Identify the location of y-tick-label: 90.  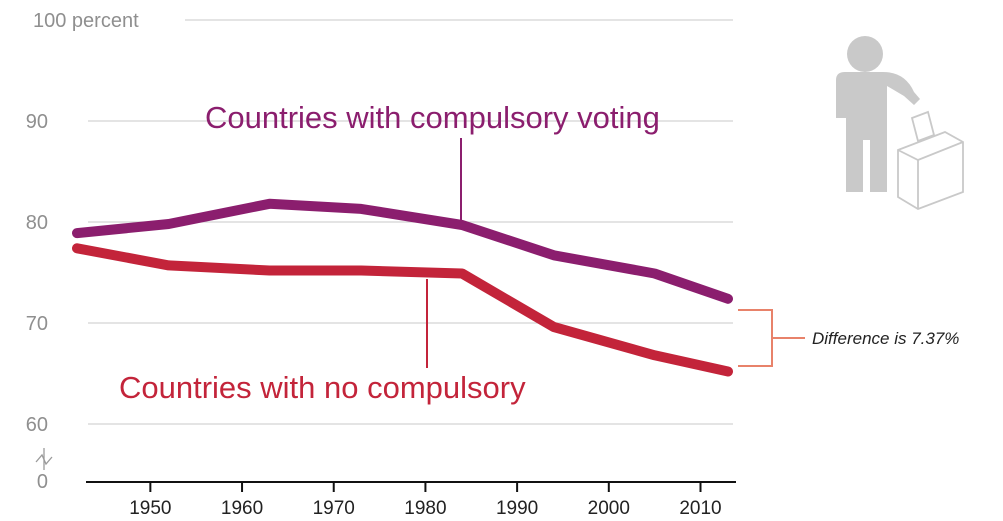
(37, 122).